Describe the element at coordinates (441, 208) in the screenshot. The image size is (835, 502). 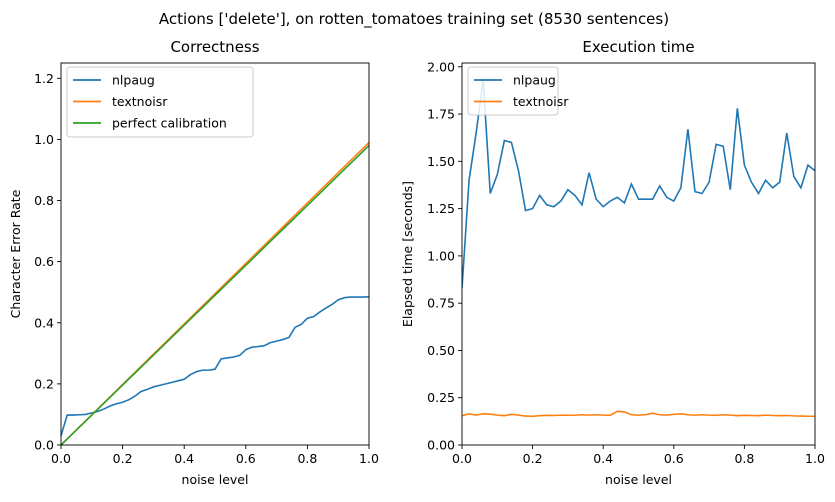
I see `y-tick-label: 1.25` at that location.